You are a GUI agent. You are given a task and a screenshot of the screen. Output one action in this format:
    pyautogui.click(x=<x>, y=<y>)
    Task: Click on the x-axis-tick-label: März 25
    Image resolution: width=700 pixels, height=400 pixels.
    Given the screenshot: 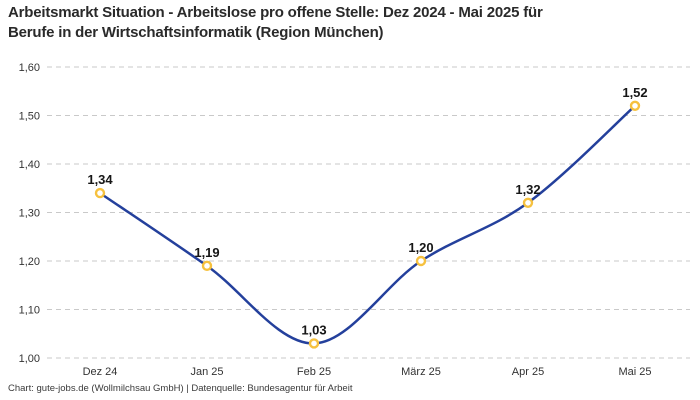 What is the action you would take?
    pyautogui.click(x=421, y=372)
    